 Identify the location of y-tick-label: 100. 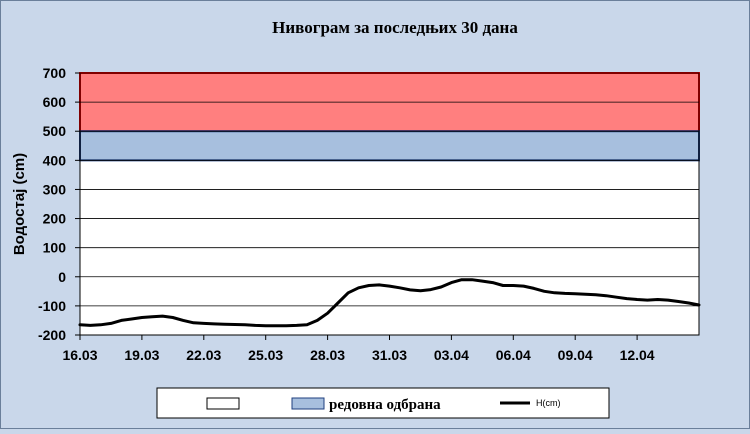
(55, 248).